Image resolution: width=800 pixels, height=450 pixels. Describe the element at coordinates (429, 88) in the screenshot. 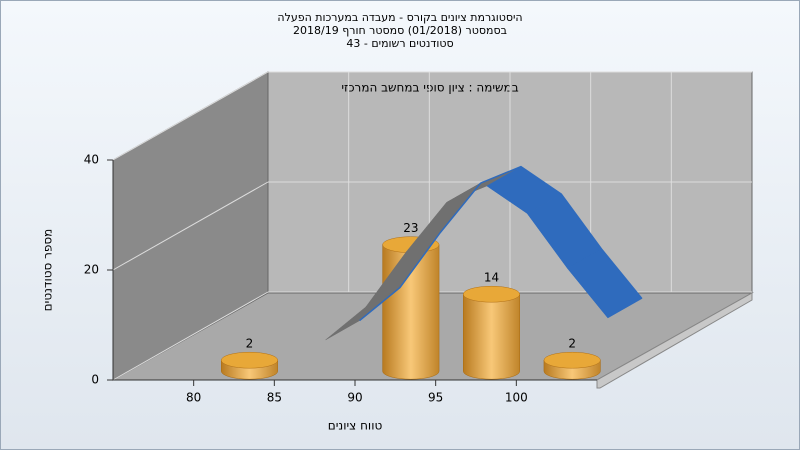

I see `annotation: במשימה : ציון סופי במחשב המרכזי` at that location.